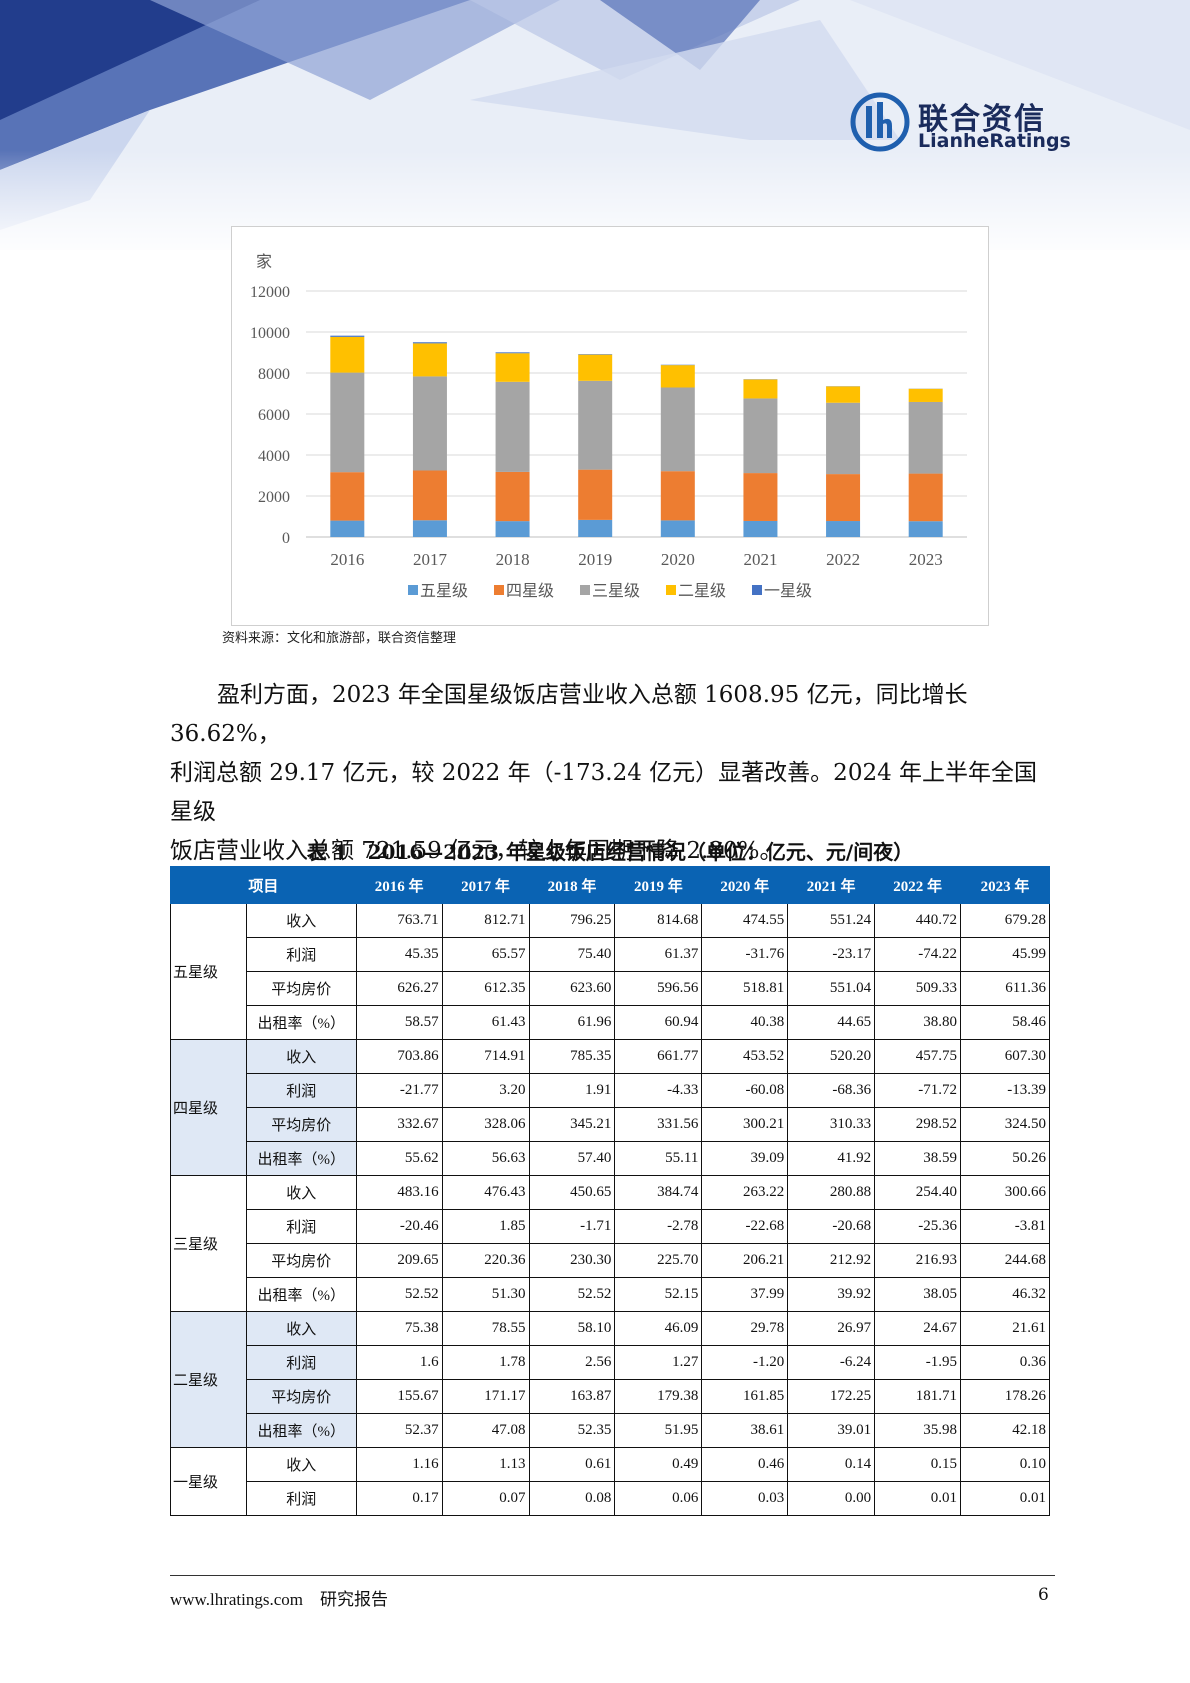  Describe the element at coordinates (880, 122) in the screenshot. I see `logo-mark-icon` at that location.